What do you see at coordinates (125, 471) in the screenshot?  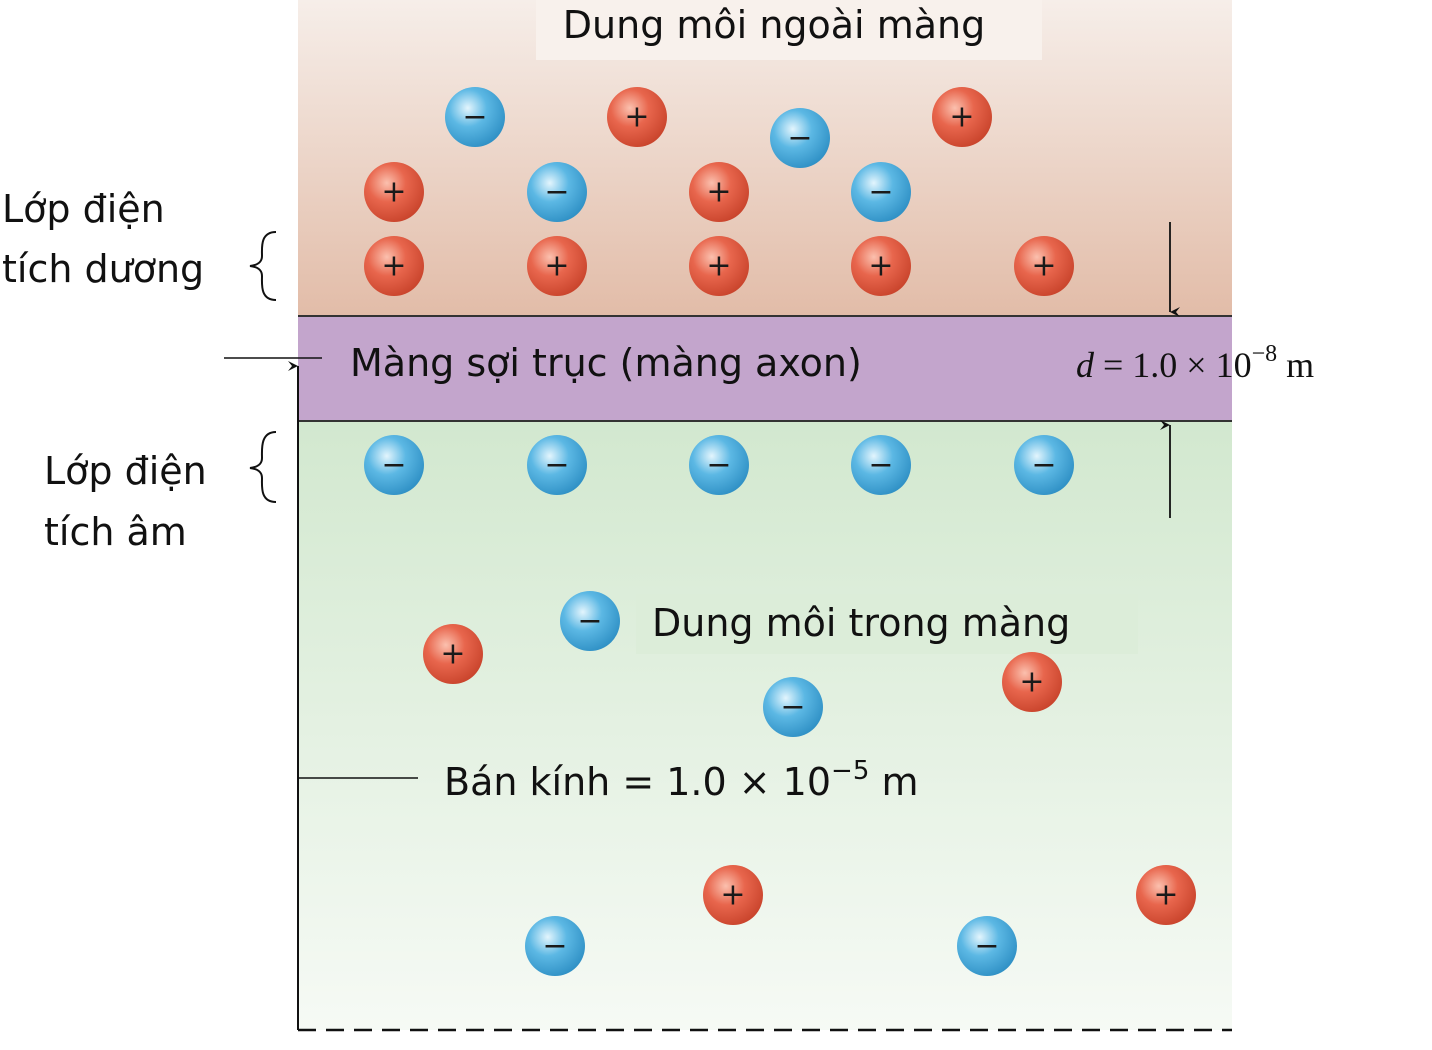 I see `negative-layer-label-line1: Lớp điện` at bounding box center [125, 471].